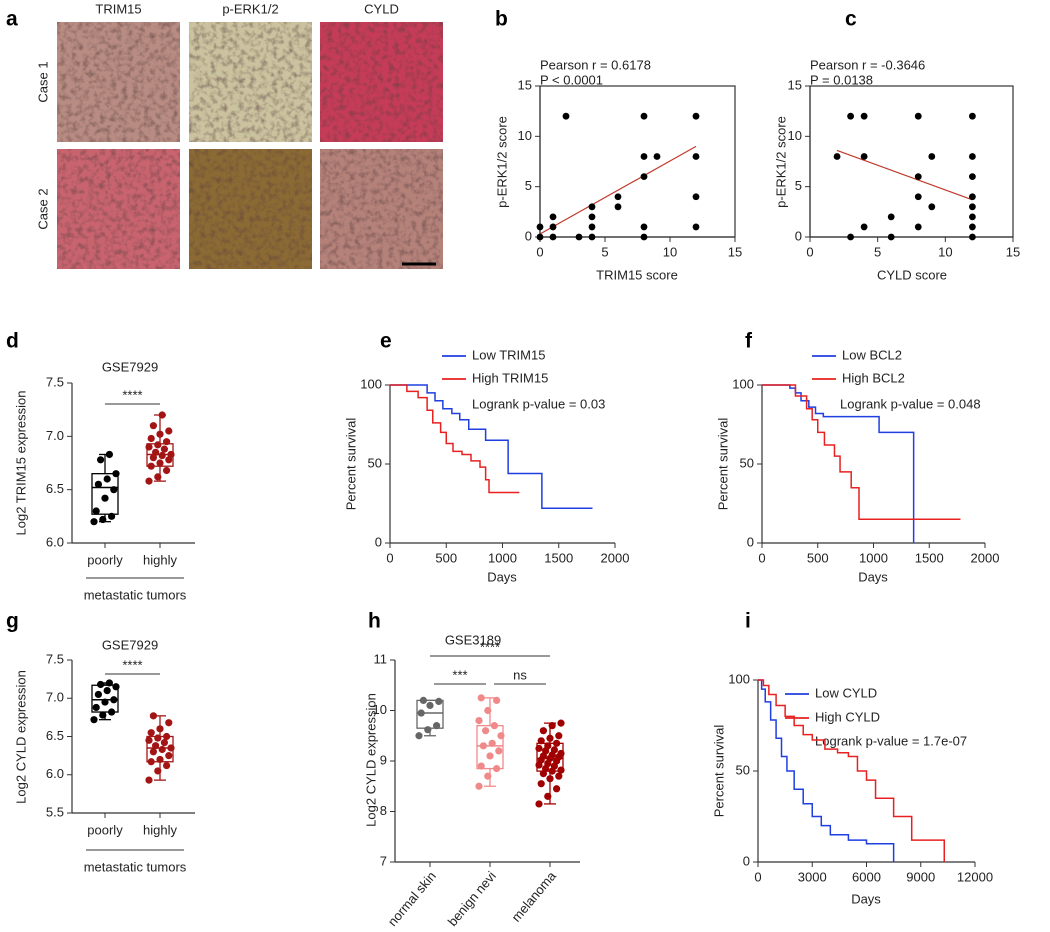  I want to click on annotation: Pearson r = 0.6178, so click(595, 64).